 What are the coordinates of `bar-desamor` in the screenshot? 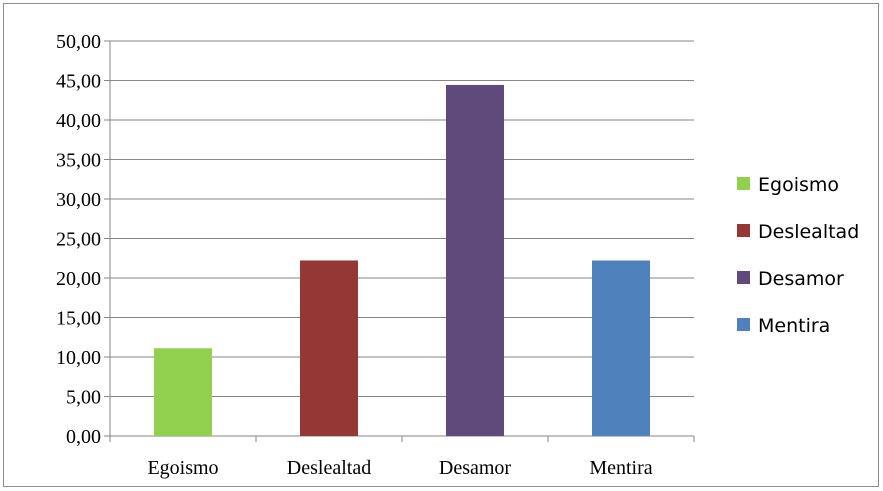 It's located at (475, 260).